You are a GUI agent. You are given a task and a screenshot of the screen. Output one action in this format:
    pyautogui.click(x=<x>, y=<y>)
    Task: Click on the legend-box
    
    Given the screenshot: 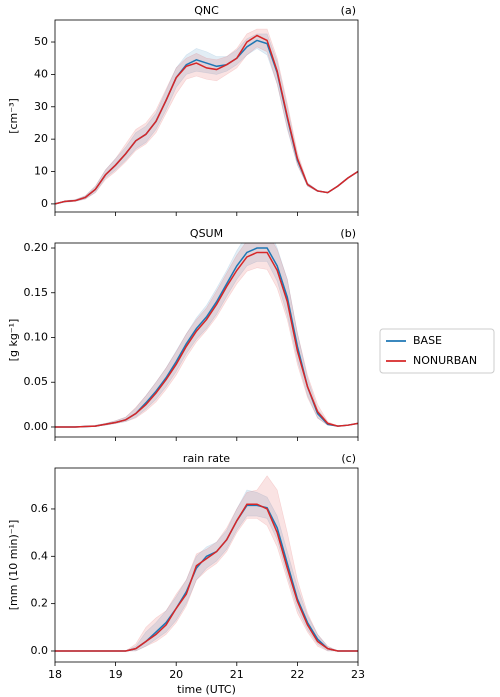 What is the action you would take?
    pyautogui.click(x=437, y=351)
    